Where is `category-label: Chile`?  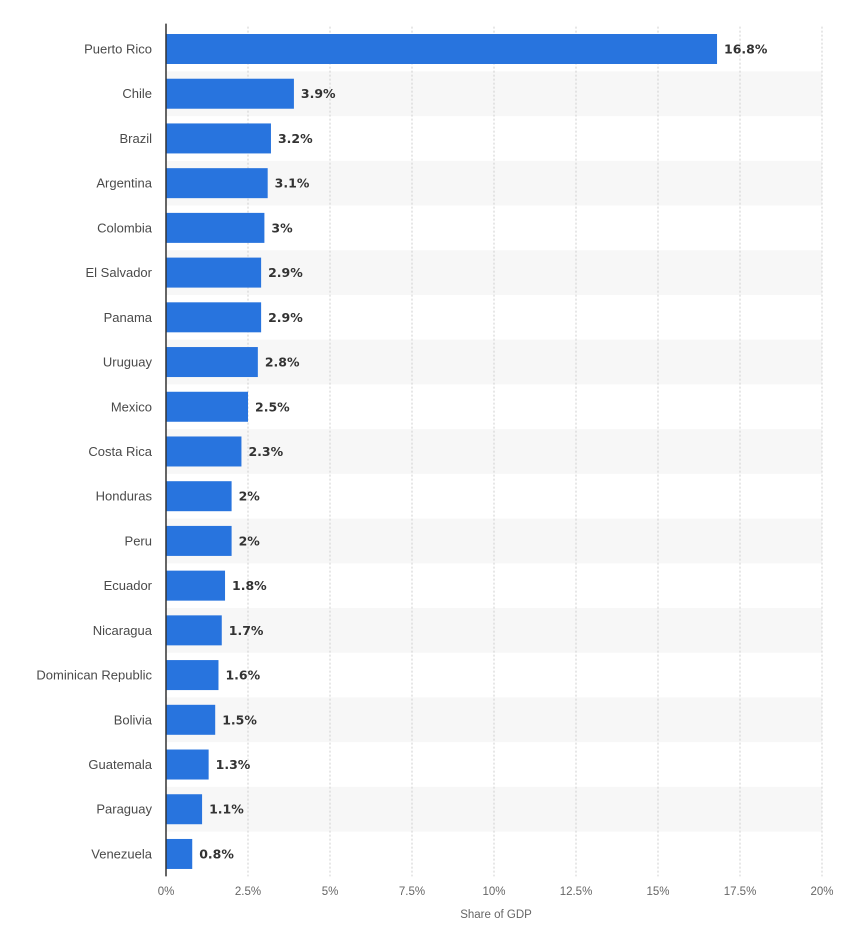 category-label: Chile is located at coordinates (137, 93).